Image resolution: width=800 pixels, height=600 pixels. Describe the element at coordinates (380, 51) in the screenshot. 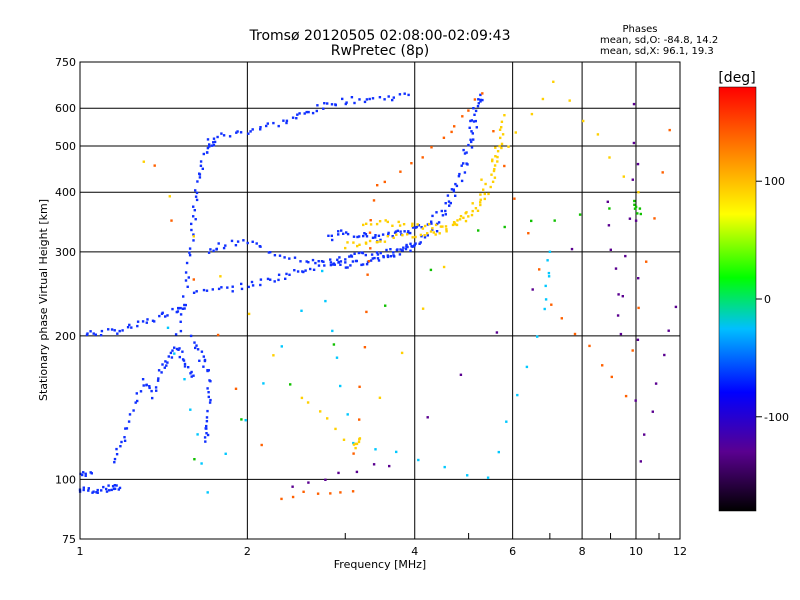

I see `chart-subtitle: RwPretec (8p)` at that location.